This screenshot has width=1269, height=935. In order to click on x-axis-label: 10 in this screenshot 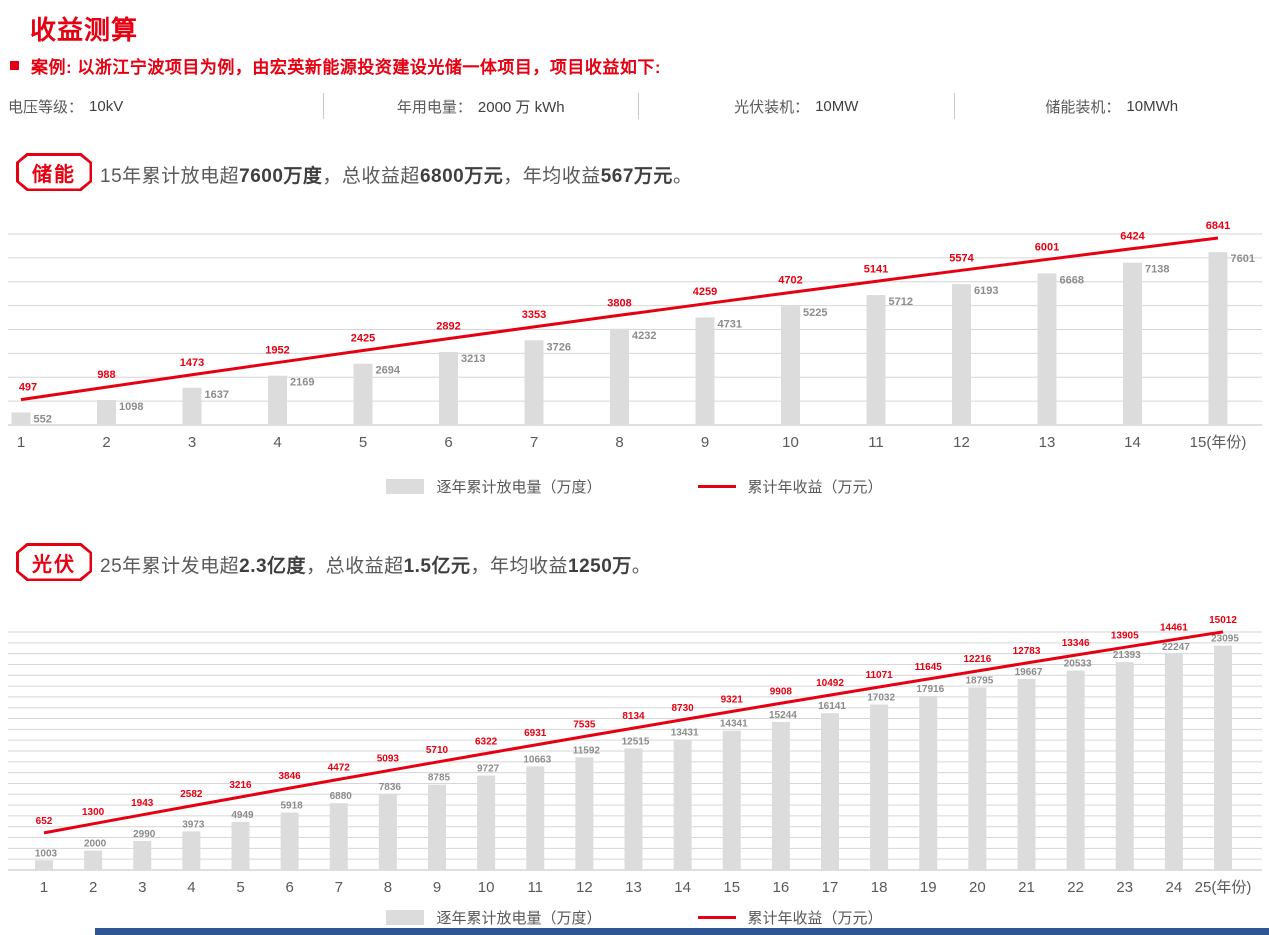, I will do `click(486, 887)`.